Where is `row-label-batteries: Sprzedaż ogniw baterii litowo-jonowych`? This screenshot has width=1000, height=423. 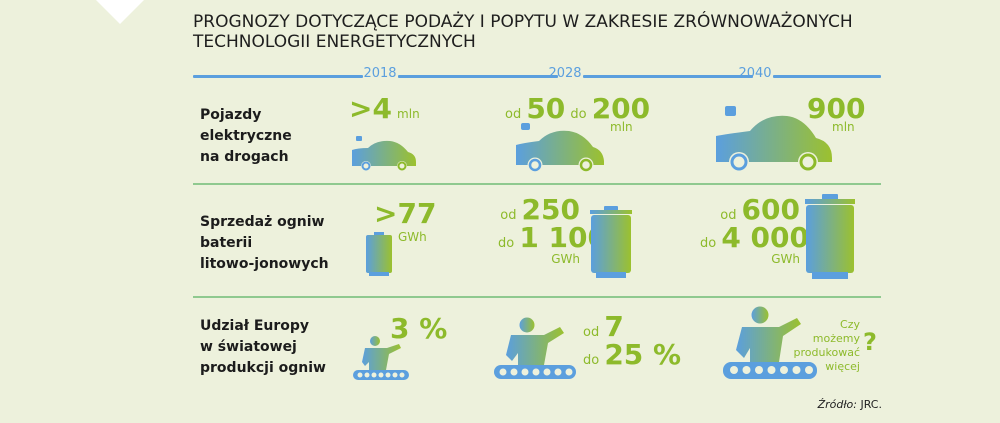
row-label-batteries: Sprzedaż ogniw baterii litowo-jonowych is located at coordinates (264, 243).